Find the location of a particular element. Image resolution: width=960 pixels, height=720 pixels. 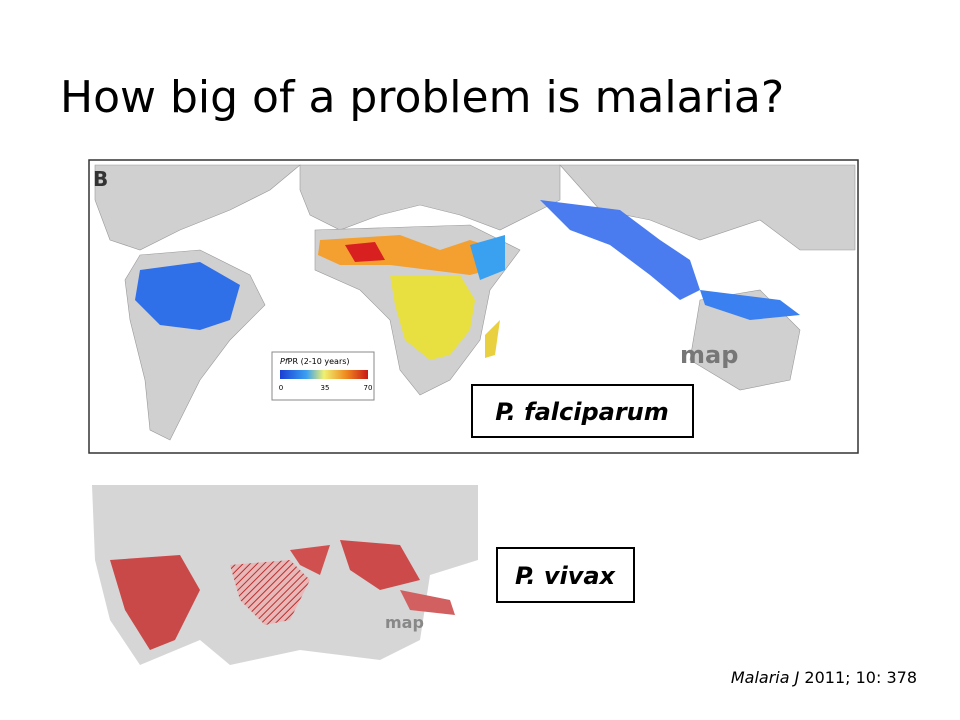

legend-title: PfPR (2-10 years) is located at coordinates (315, 361).